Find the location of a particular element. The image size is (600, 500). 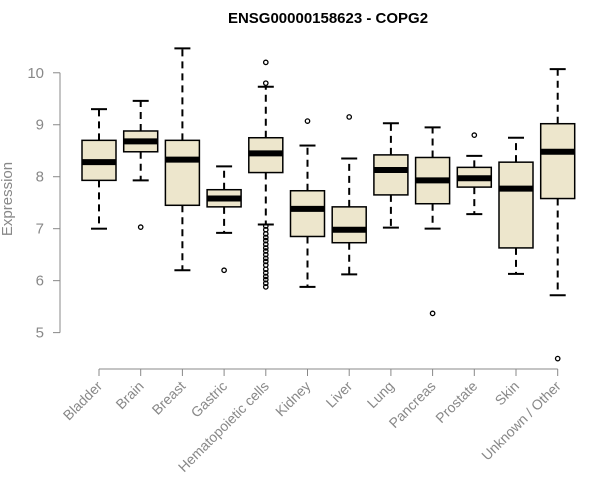

x-tick-label: Skin is located at coordinates (507, 393).